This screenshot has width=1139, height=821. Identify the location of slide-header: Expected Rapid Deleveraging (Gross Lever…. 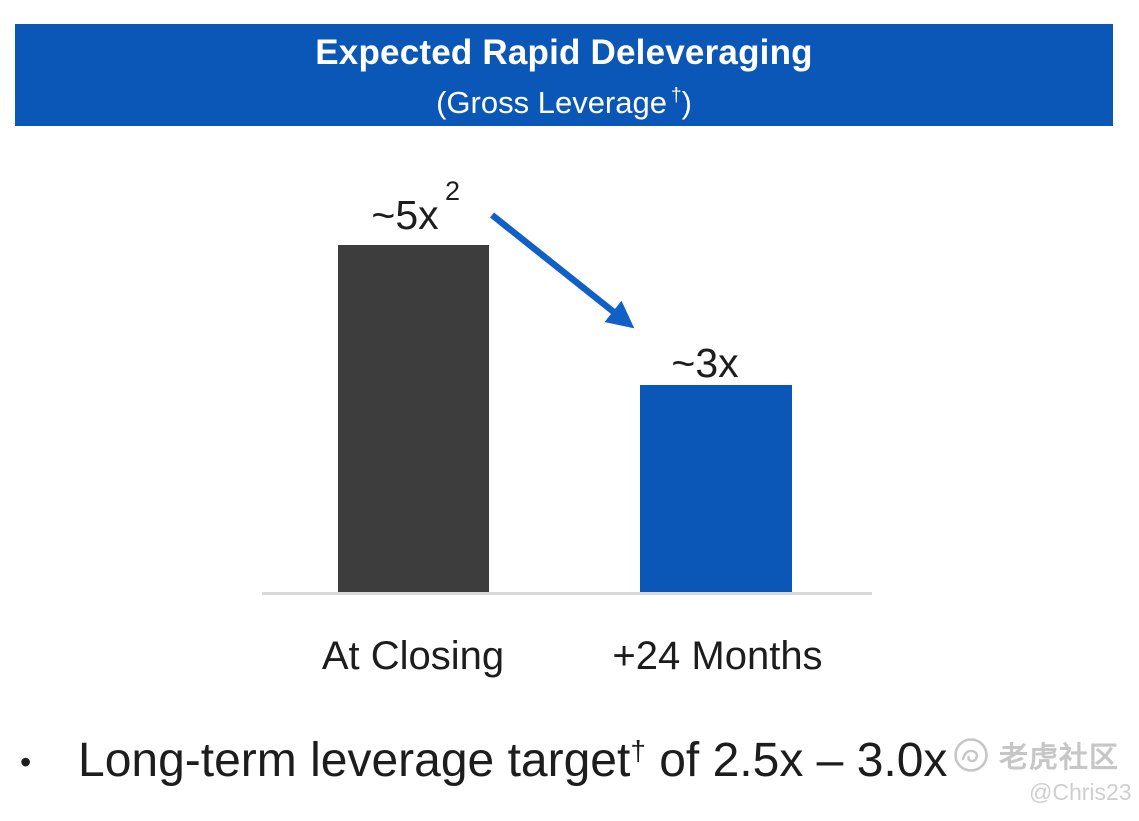
(564, 75).